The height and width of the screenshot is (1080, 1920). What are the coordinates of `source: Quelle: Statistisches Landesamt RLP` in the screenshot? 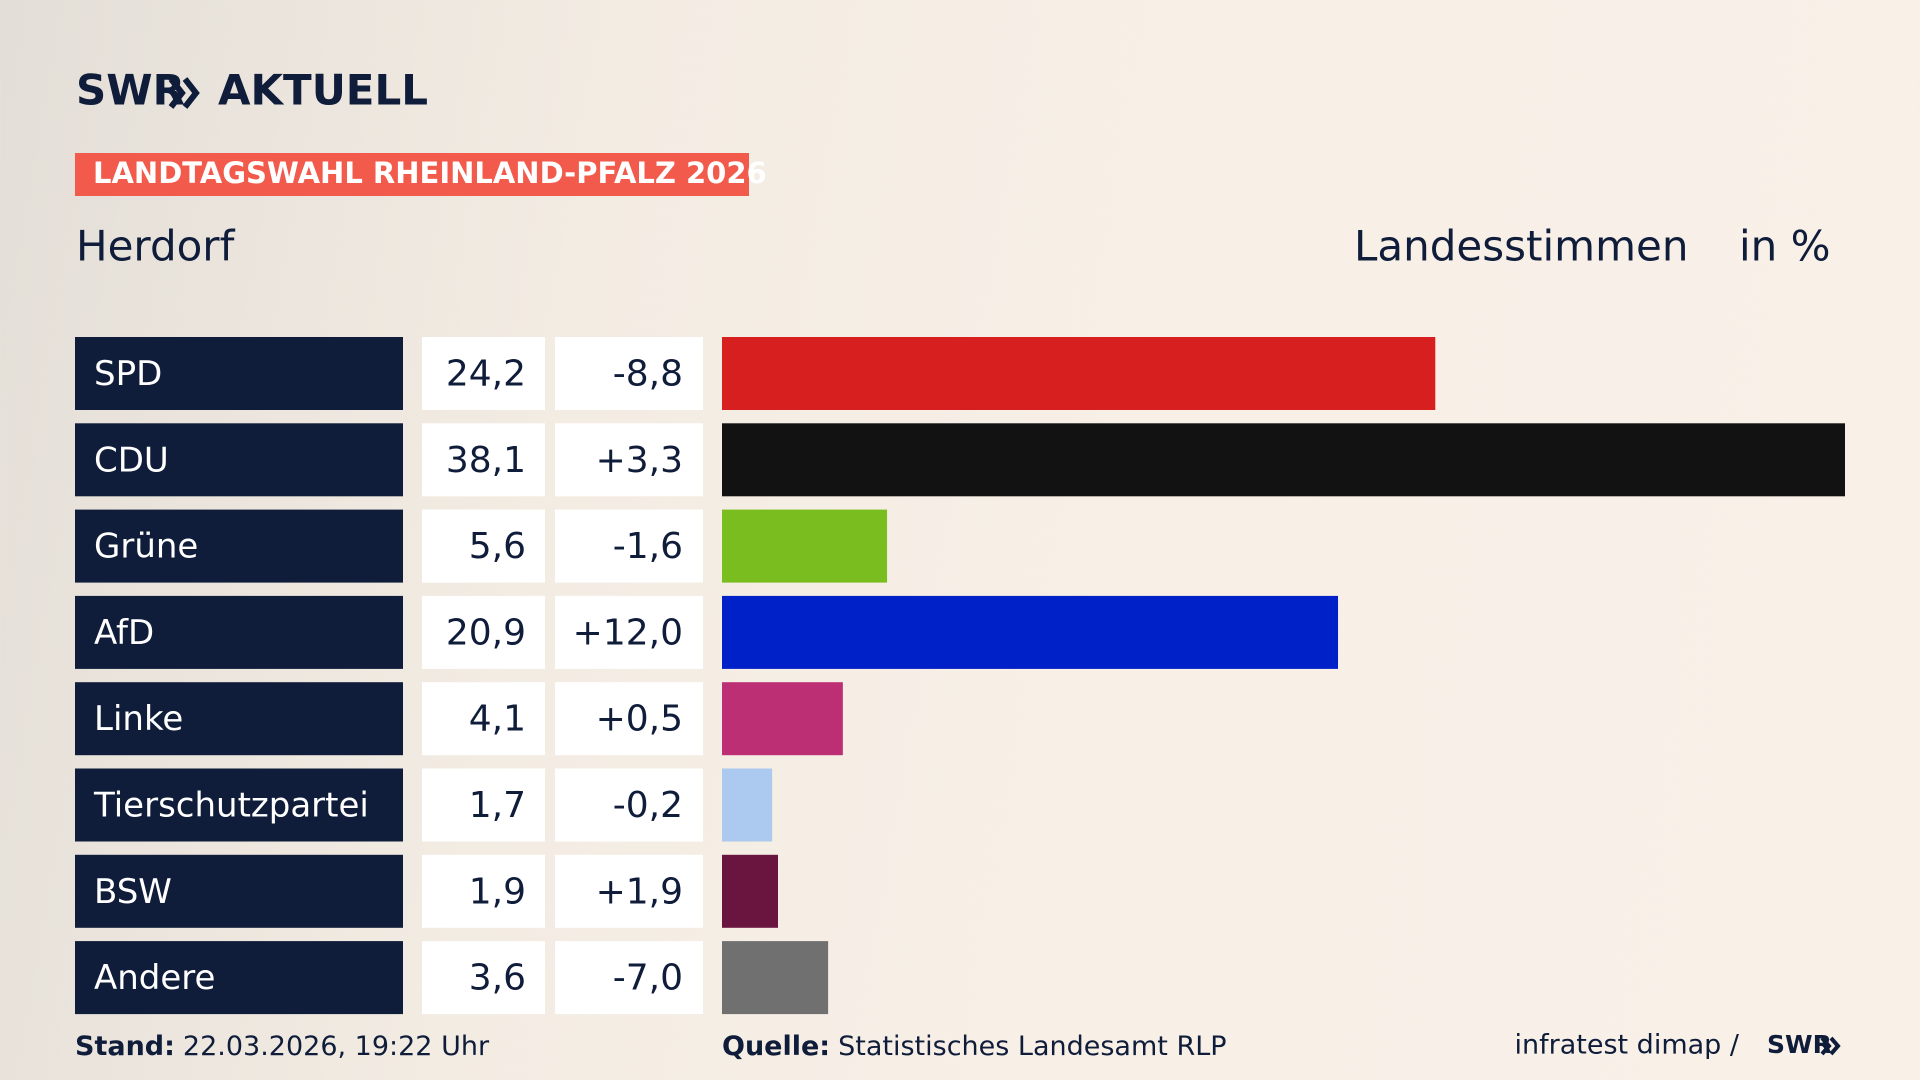 It's located at (974, 1046).